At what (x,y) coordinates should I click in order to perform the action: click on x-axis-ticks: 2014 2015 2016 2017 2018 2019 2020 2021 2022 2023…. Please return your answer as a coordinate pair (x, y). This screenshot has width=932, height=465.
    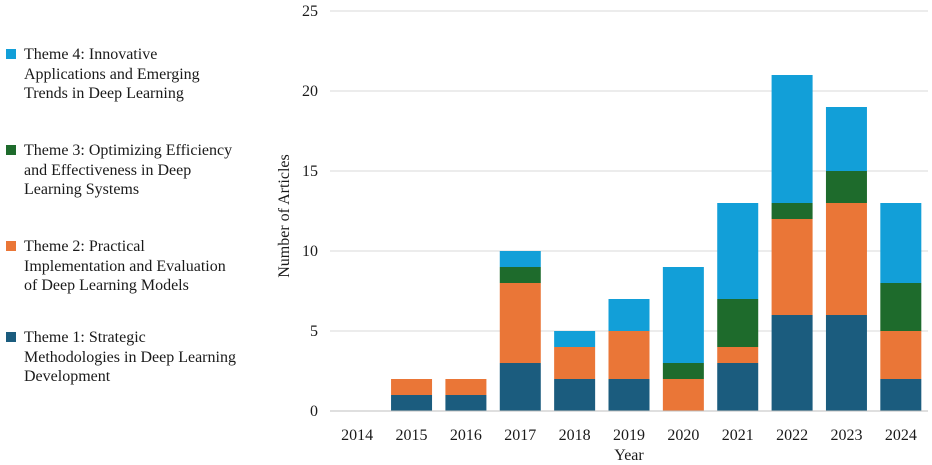
    Looking at the image, I should click on (629, 435).